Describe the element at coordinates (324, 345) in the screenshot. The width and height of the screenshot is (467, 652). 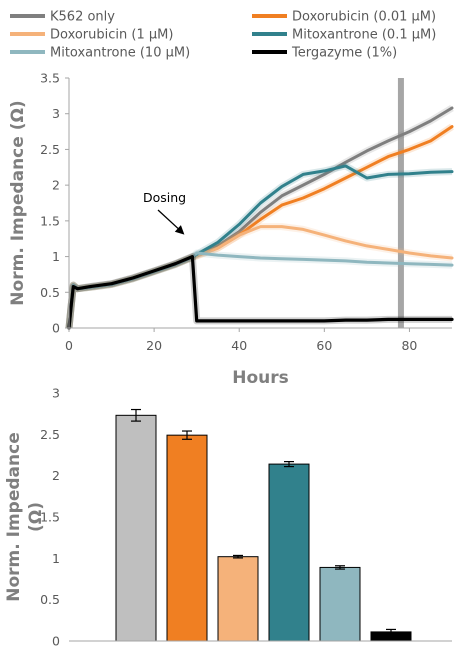
I see `line-chart-x-tick-label: 60` at that location.